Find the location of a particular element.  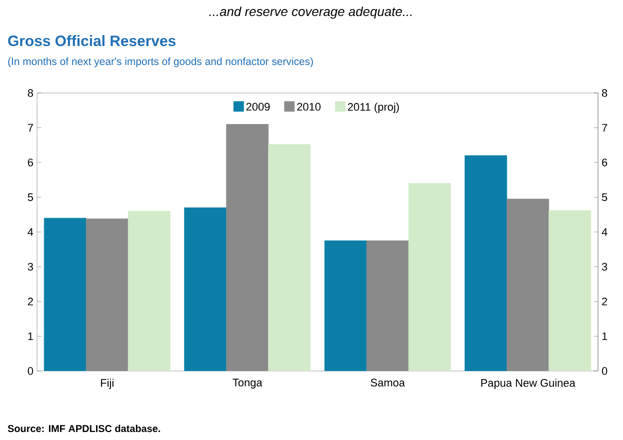

y-tick-label: 3 is located at coordinates (31, 266).